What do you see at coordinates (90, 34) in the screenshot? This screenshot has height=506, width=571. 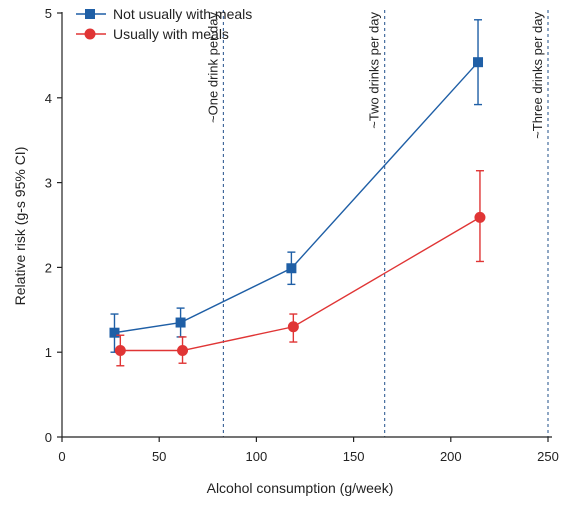 I see `legend-marker-circle-icon` at bounding box center [90, 34].